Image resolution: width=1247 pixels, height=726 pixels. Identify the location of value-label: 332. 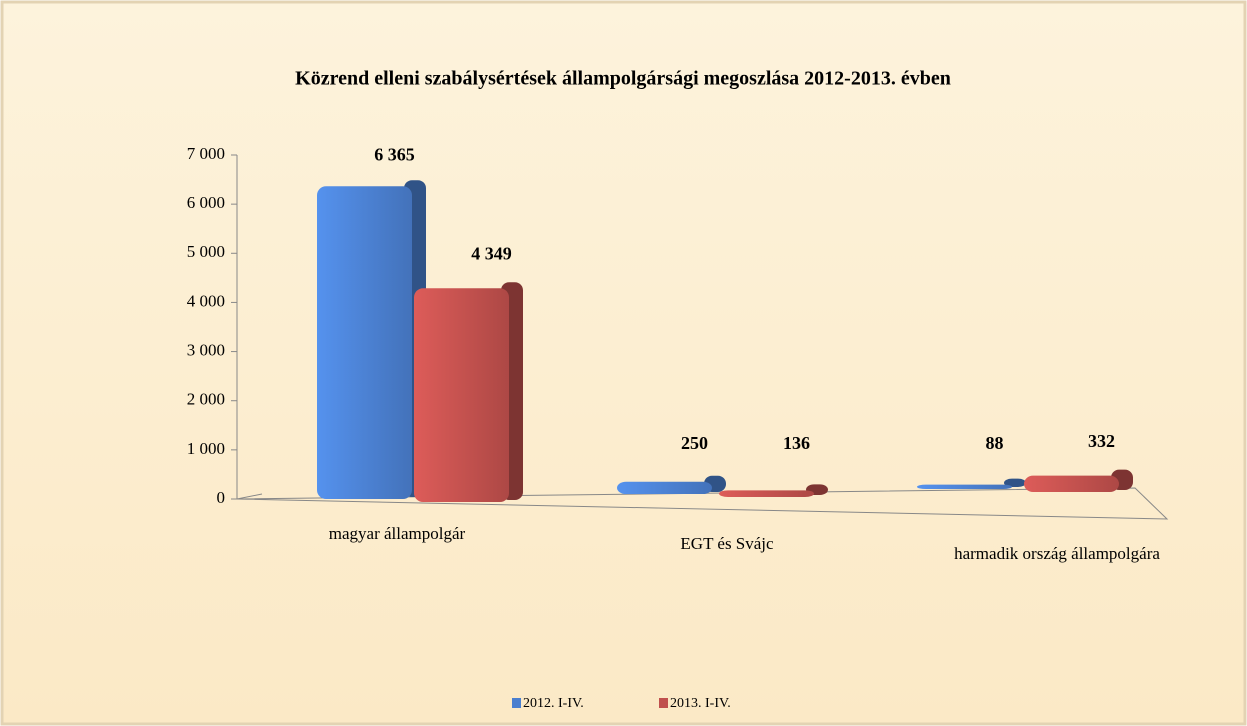
(1101, 441).